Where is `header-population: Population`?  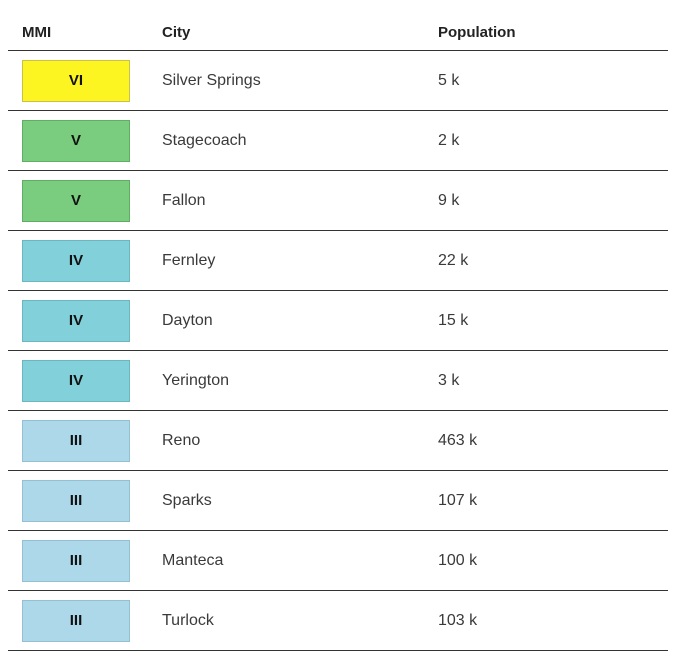 header-population: Population is located at coordinates (477, 32).